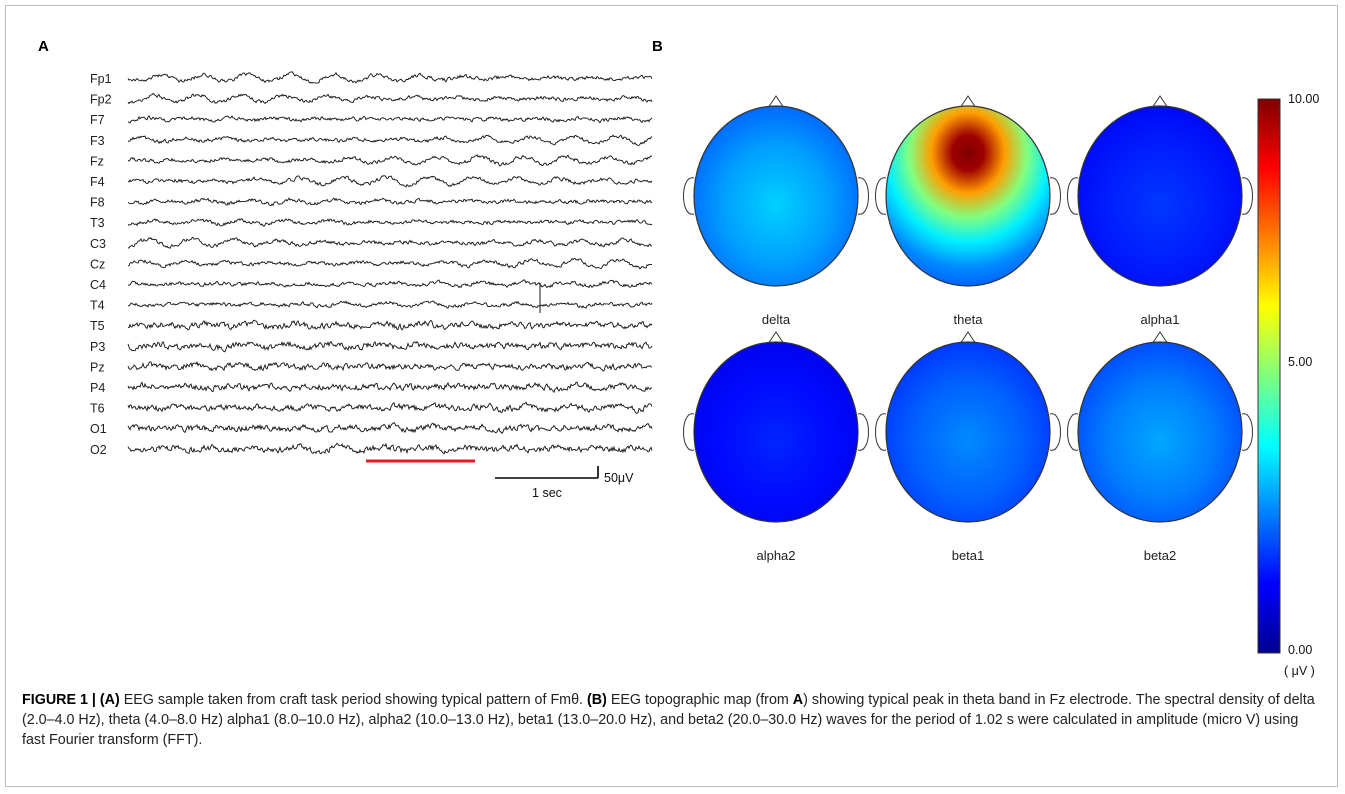 This screenshot has width=1345, height=794. What do you see at coordinates (547, 493) in the screenshot?
I see `scale-time-label: 1 sec` at bounding box center [547, 493].